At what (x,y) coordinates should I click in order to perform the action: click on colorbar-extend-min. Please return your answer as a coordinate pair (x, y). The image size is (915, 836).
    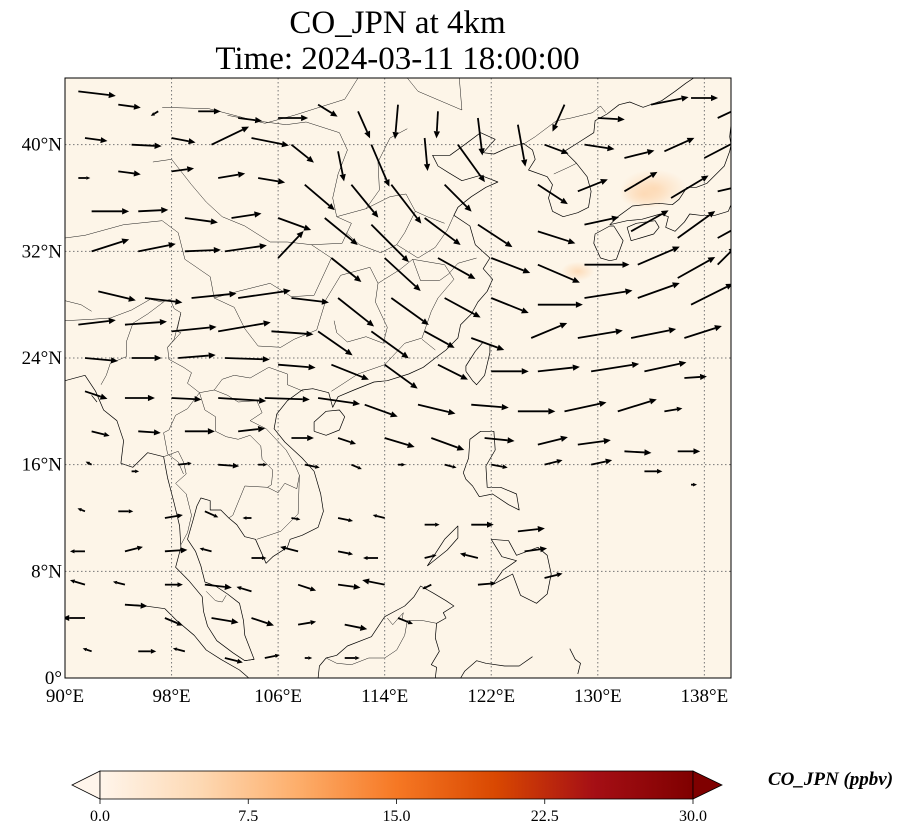
    Looking at the image, I should click on (86, 785).